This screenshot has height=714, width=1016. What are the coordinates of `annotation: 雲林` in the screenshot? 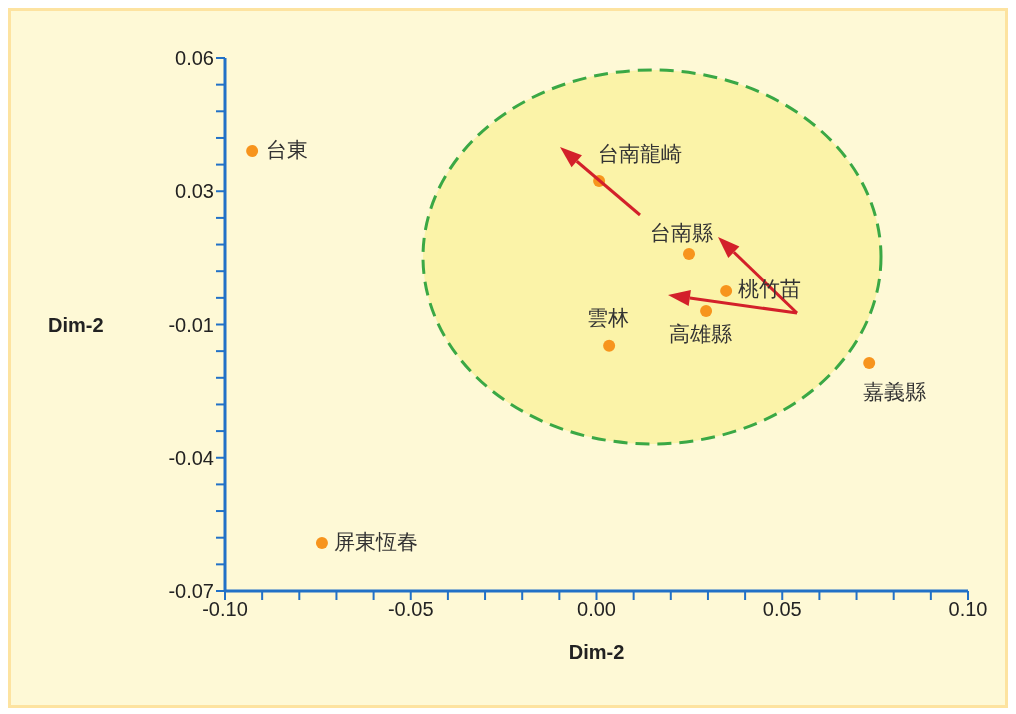 It's located at (608, 318).